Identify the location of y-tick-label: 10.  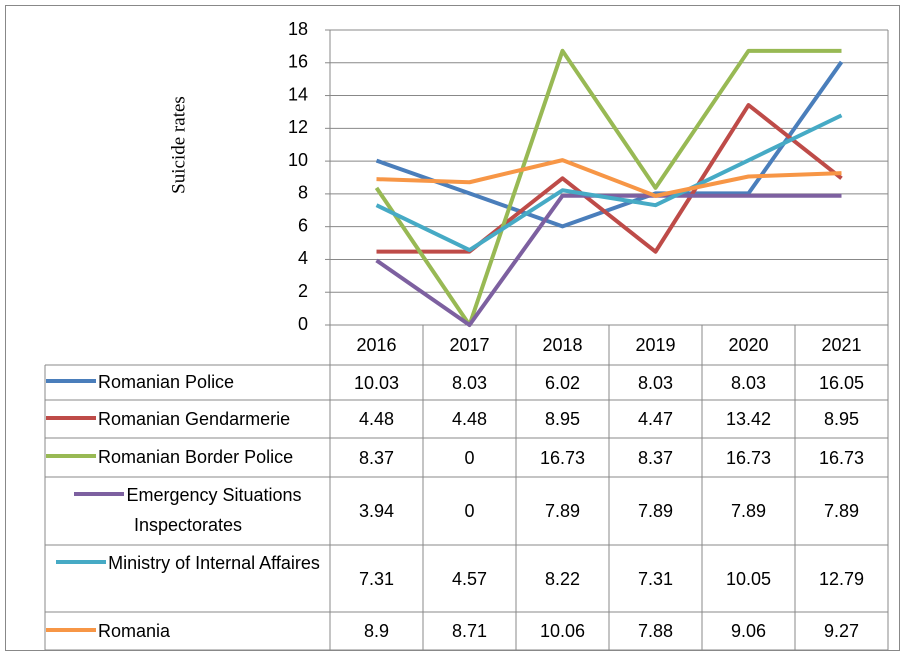
(298, 160).